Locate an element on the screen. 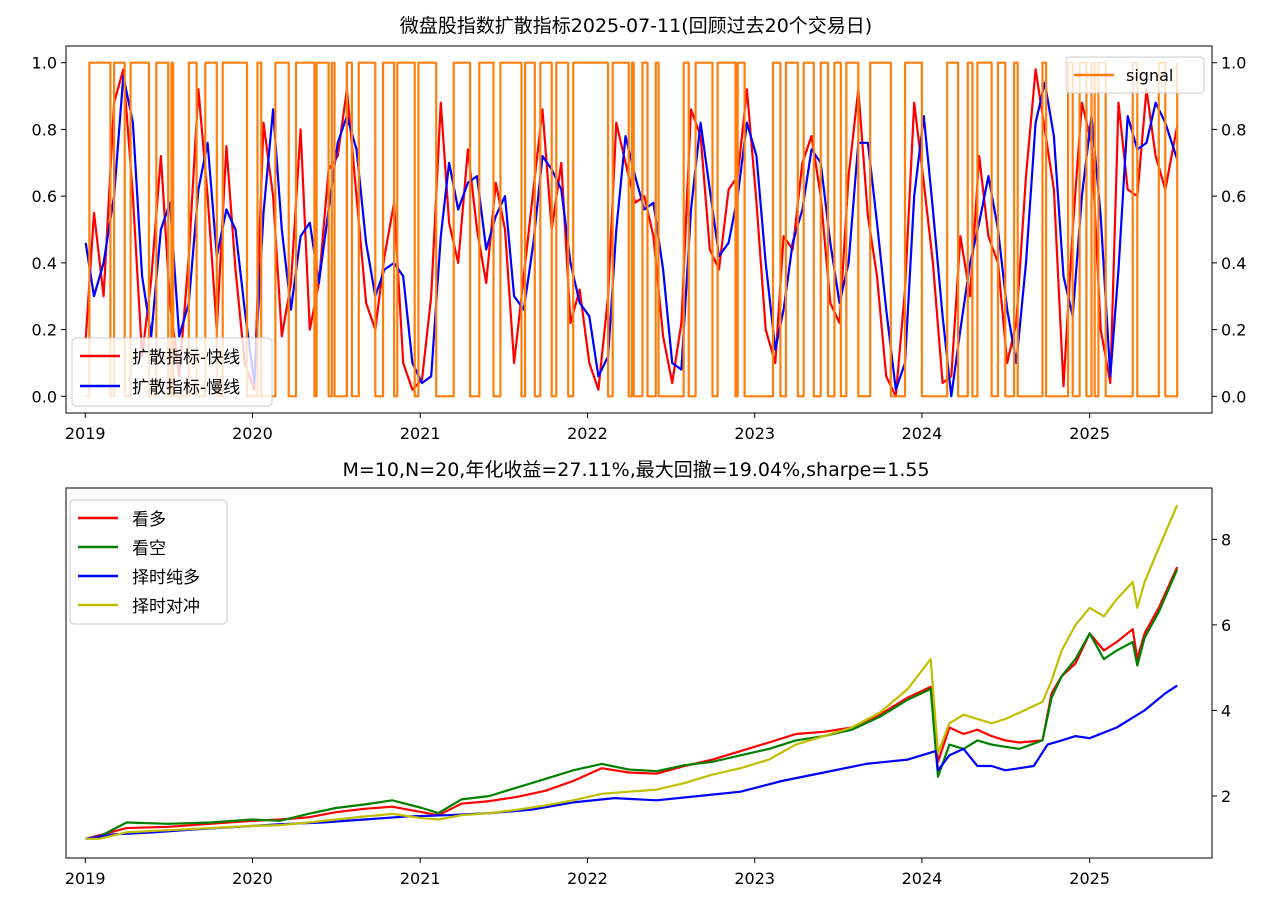  y-tick-label-right: 0.4 is located at coordinates (1233, 263).